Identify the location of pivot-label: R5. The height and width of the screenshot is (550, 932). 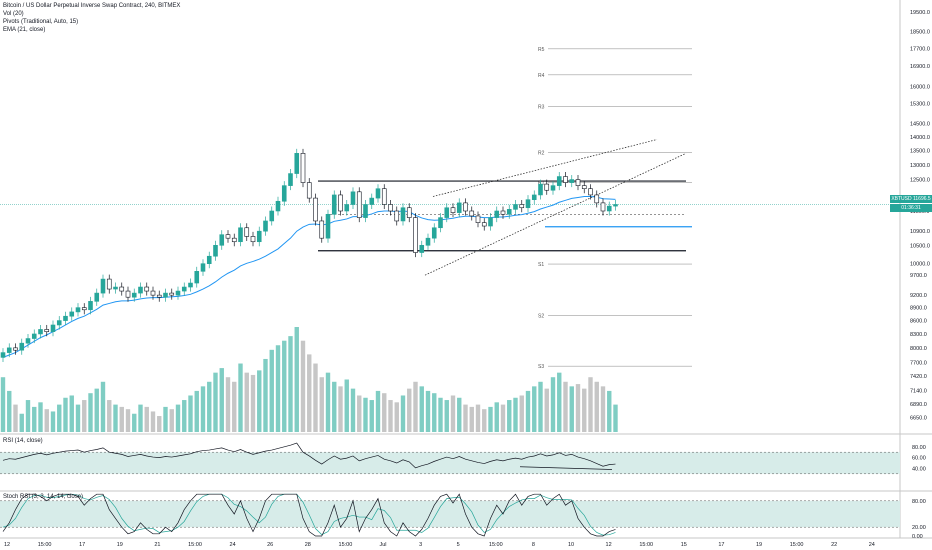
(541, 50).